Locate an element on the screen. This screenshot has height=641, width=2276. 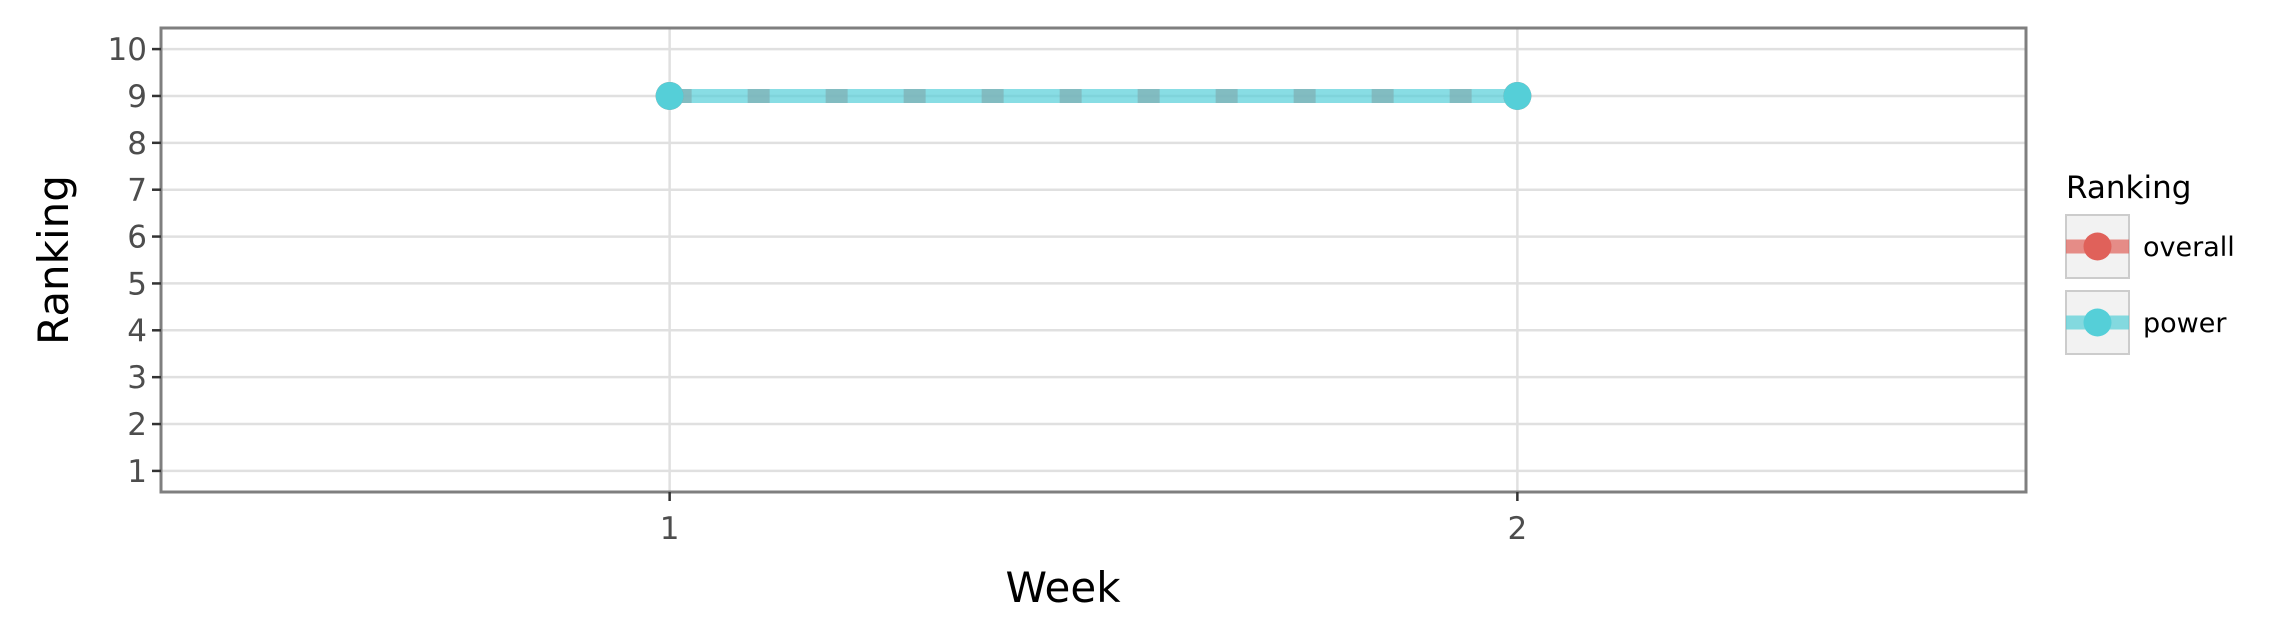
y-tick-label: 4 is located at coordinates (137, 331).